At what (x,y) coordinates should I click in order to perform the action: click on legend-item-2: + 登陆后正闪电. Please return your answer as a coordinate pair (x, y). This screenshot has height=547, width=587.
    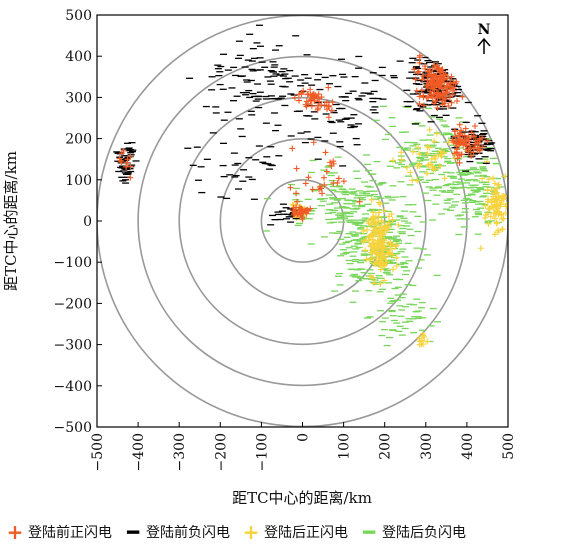
    Looking at the image, I should click on (295, 532).